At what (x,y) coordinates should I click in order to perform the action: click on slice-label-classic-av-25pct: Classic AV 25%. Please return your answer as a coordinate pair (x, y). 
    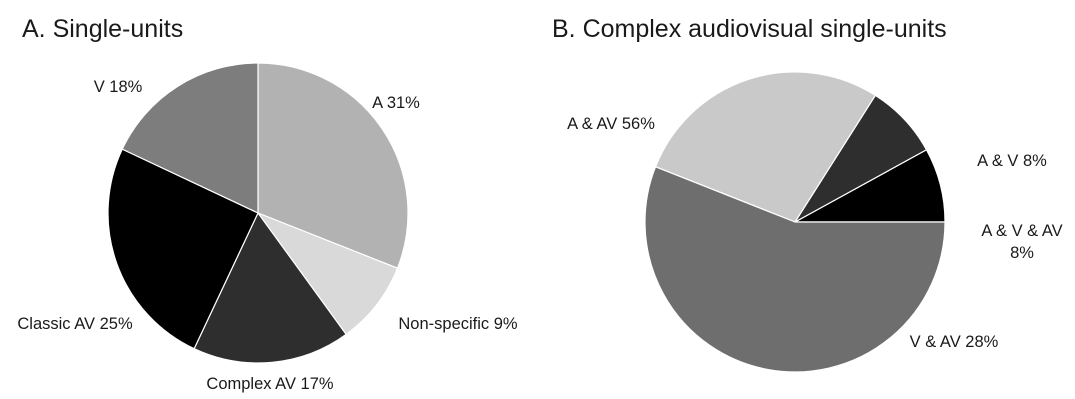
    Looking at the image, I should click on (75, 324).